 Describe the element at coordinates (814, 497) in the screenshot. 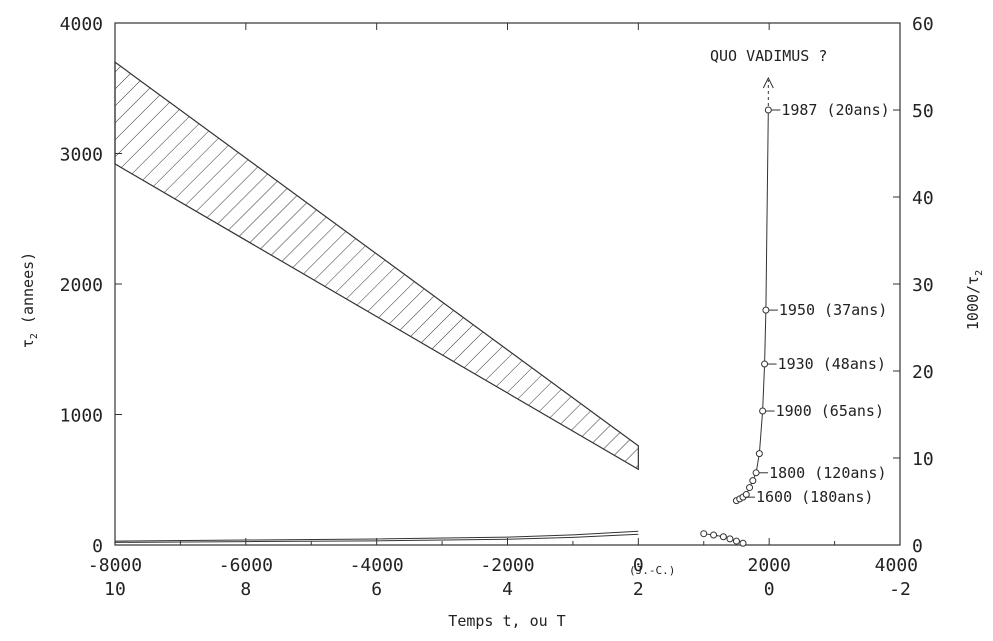

I see `annotation-label: 1600 (180ans)` at that location.